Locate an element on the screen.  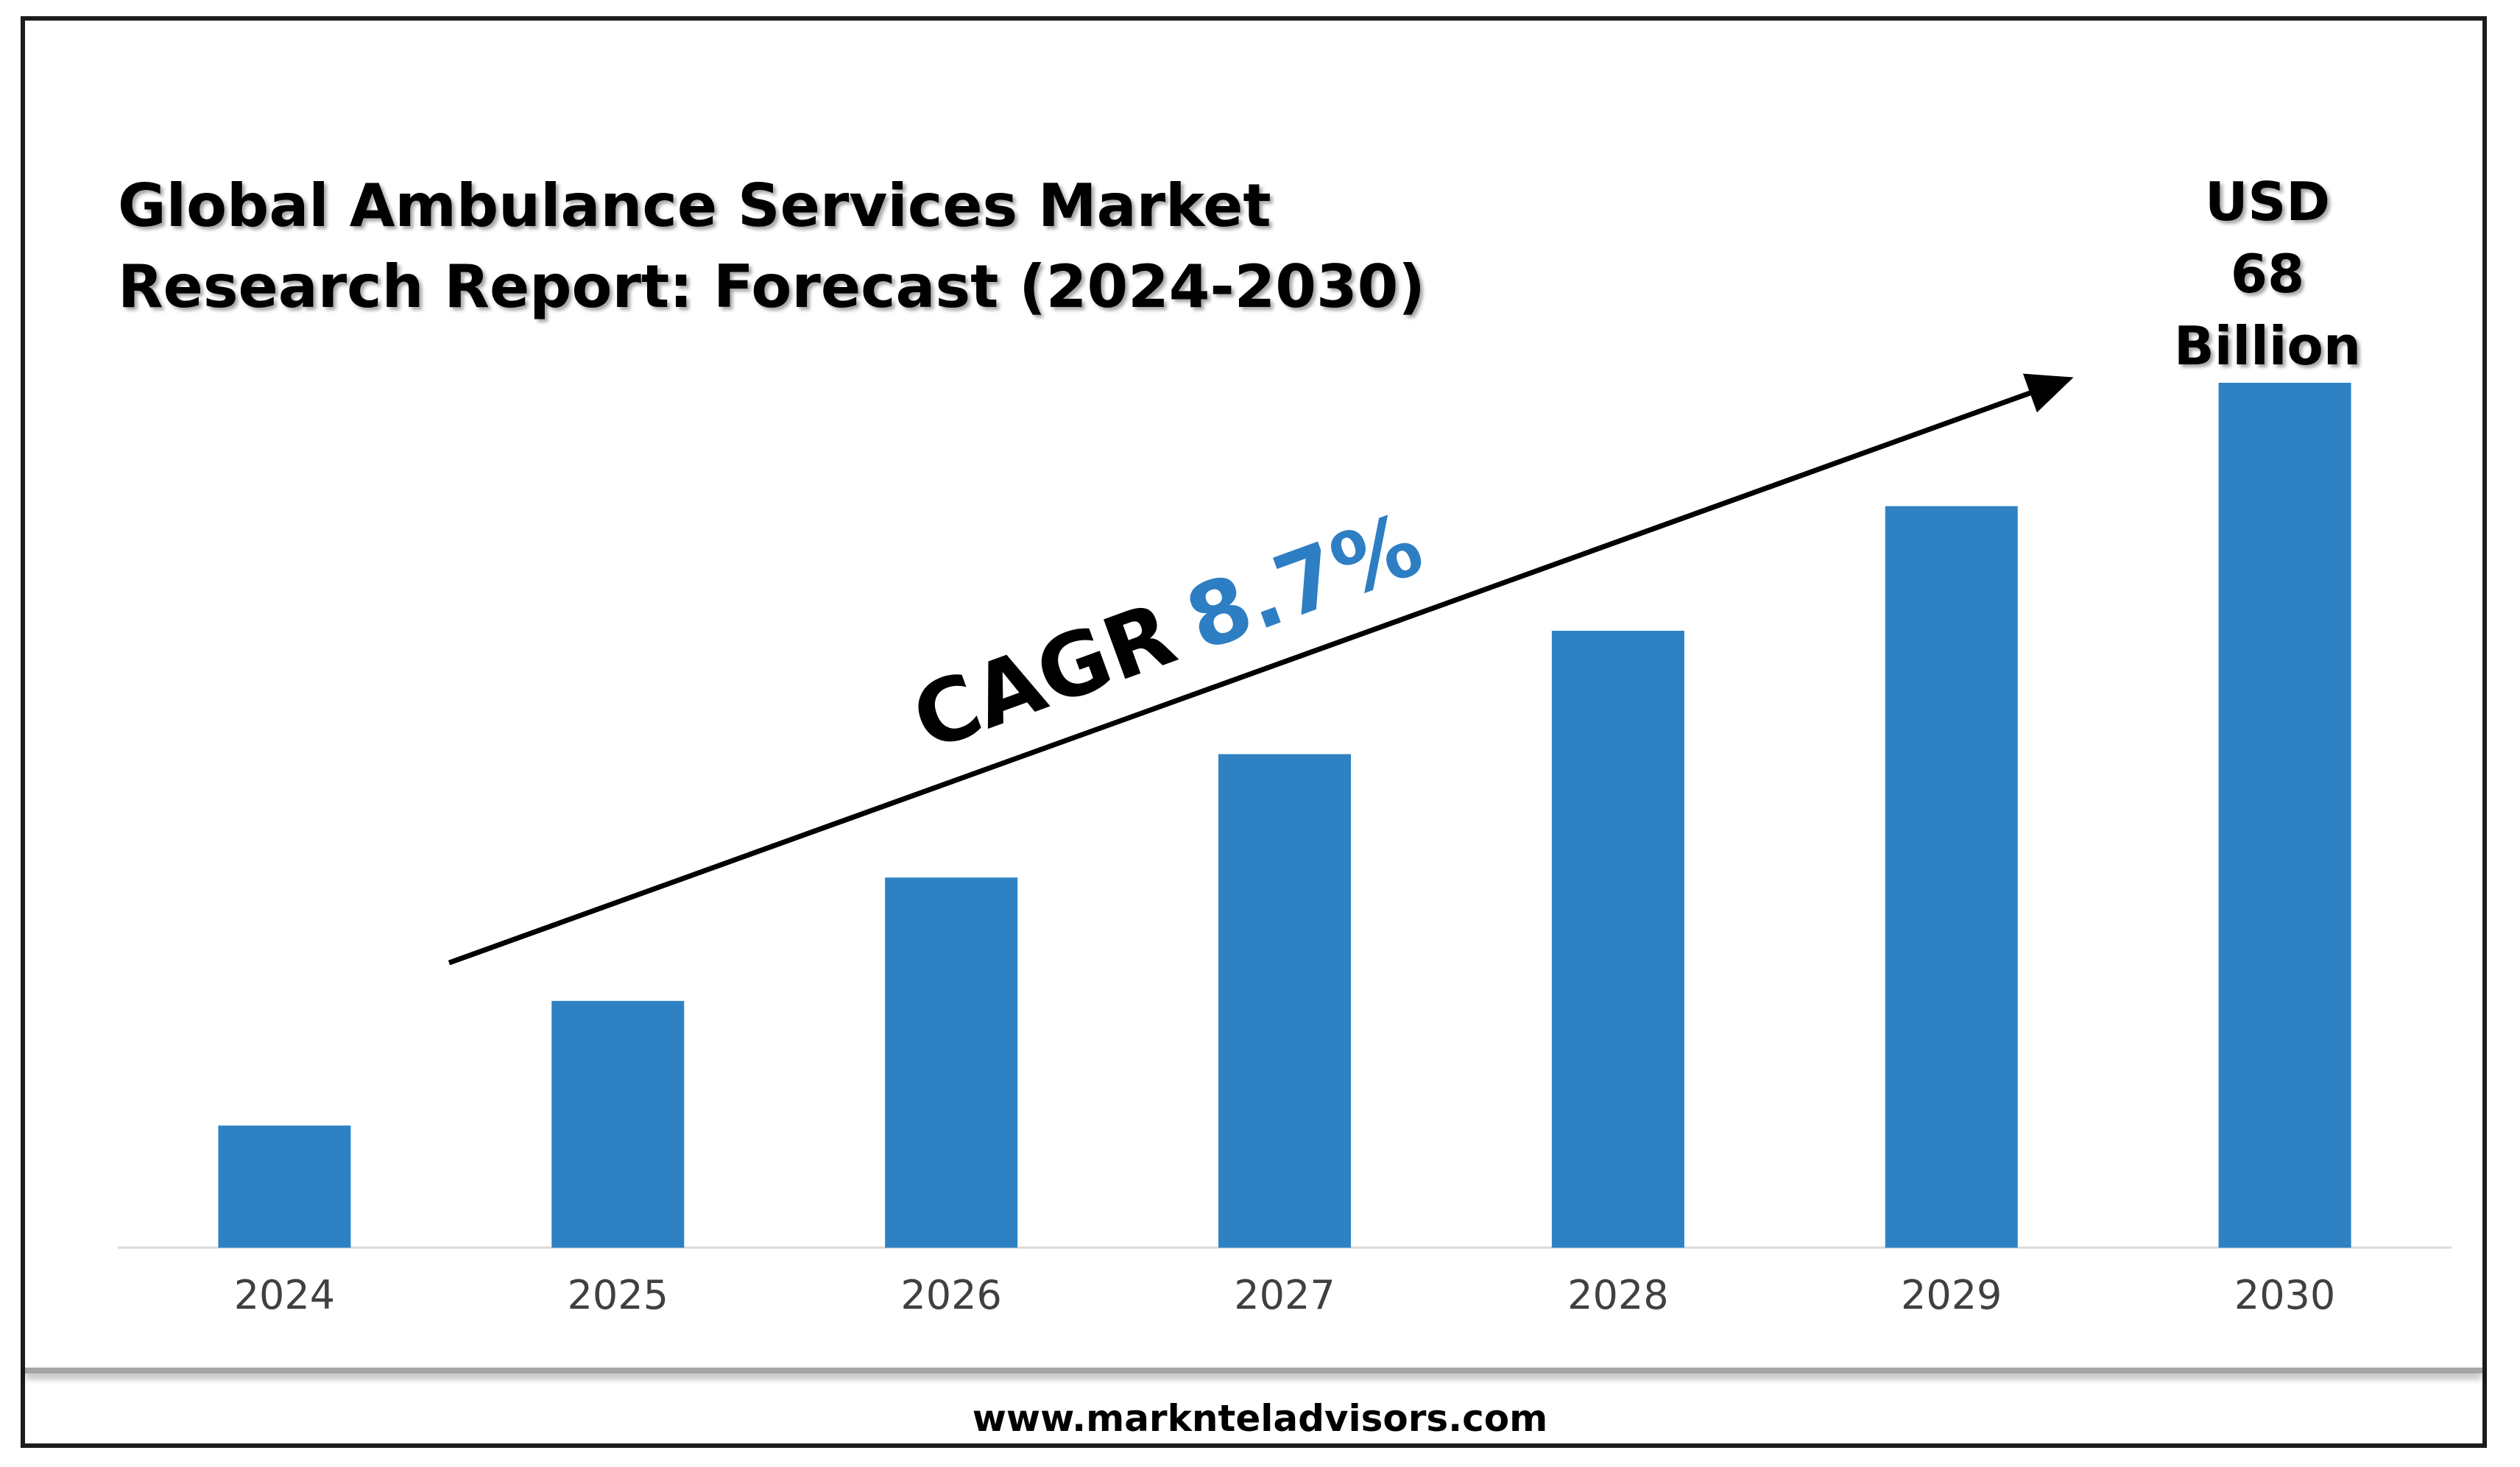
x-tick-label-2030: 2030 is located at coordinates (2284, 1295).